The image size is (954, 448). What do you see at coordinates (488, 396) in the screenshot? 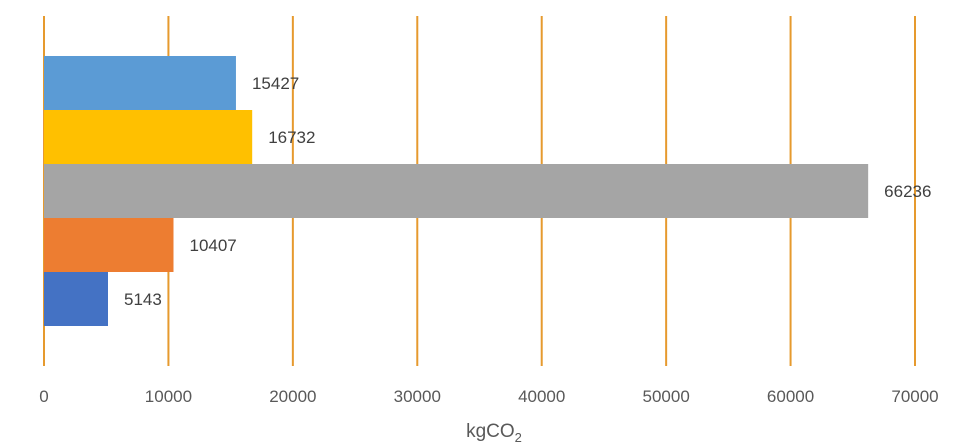
I see `x-axis-ticks: 0 10000 20000 30000 40000 50000 60000 70000` at bounding box center [488, 396].